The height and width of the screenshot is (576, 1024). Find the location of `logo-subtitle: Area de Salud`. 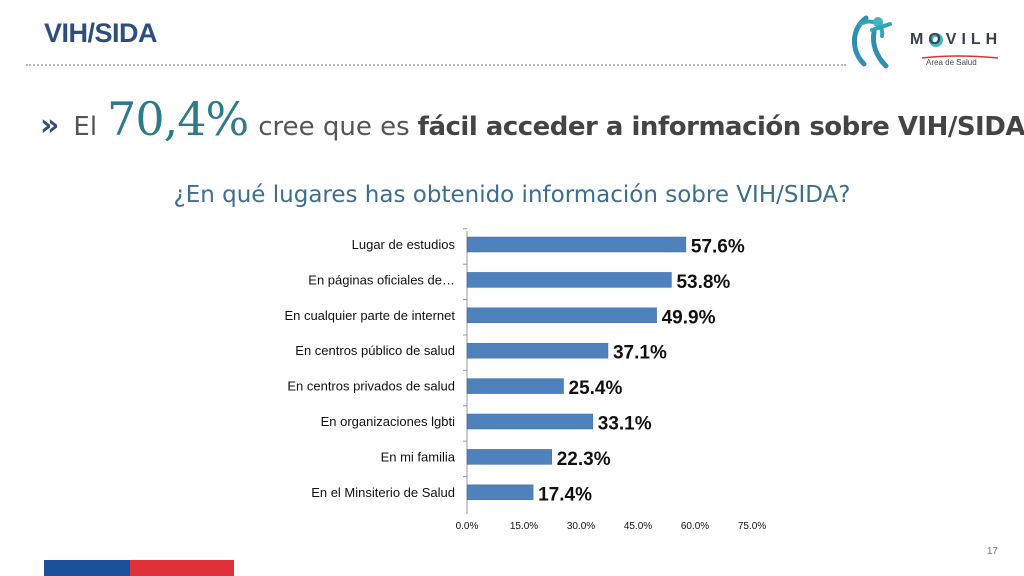

logo-subtitle: Area de Salud is located at coordinates (951, 62).